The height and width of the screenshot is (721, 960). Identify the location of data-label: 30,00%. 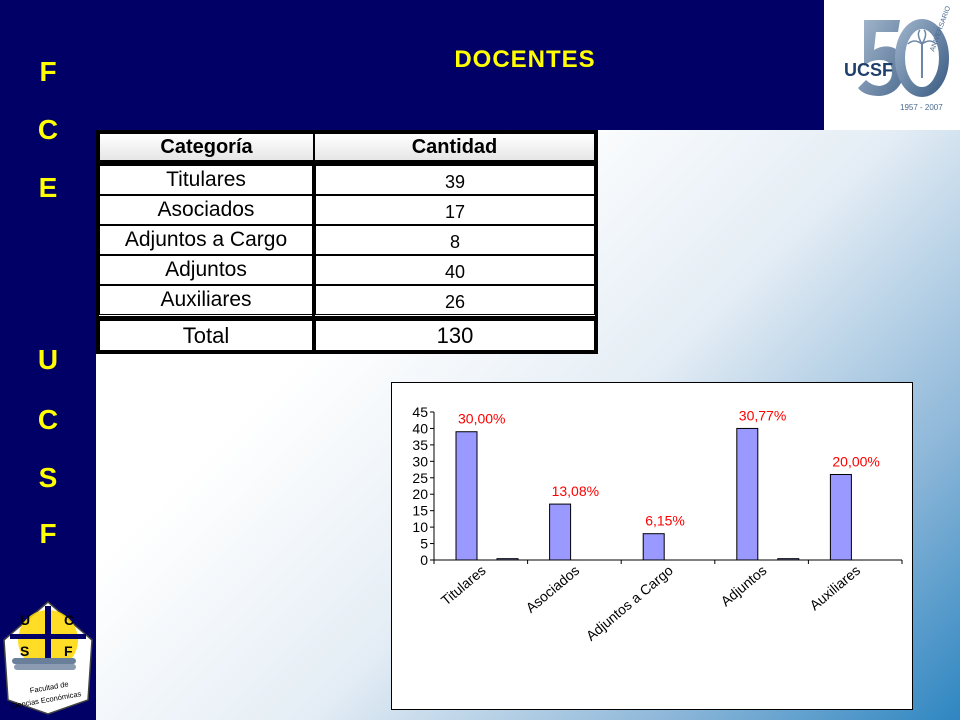
(481, 419).